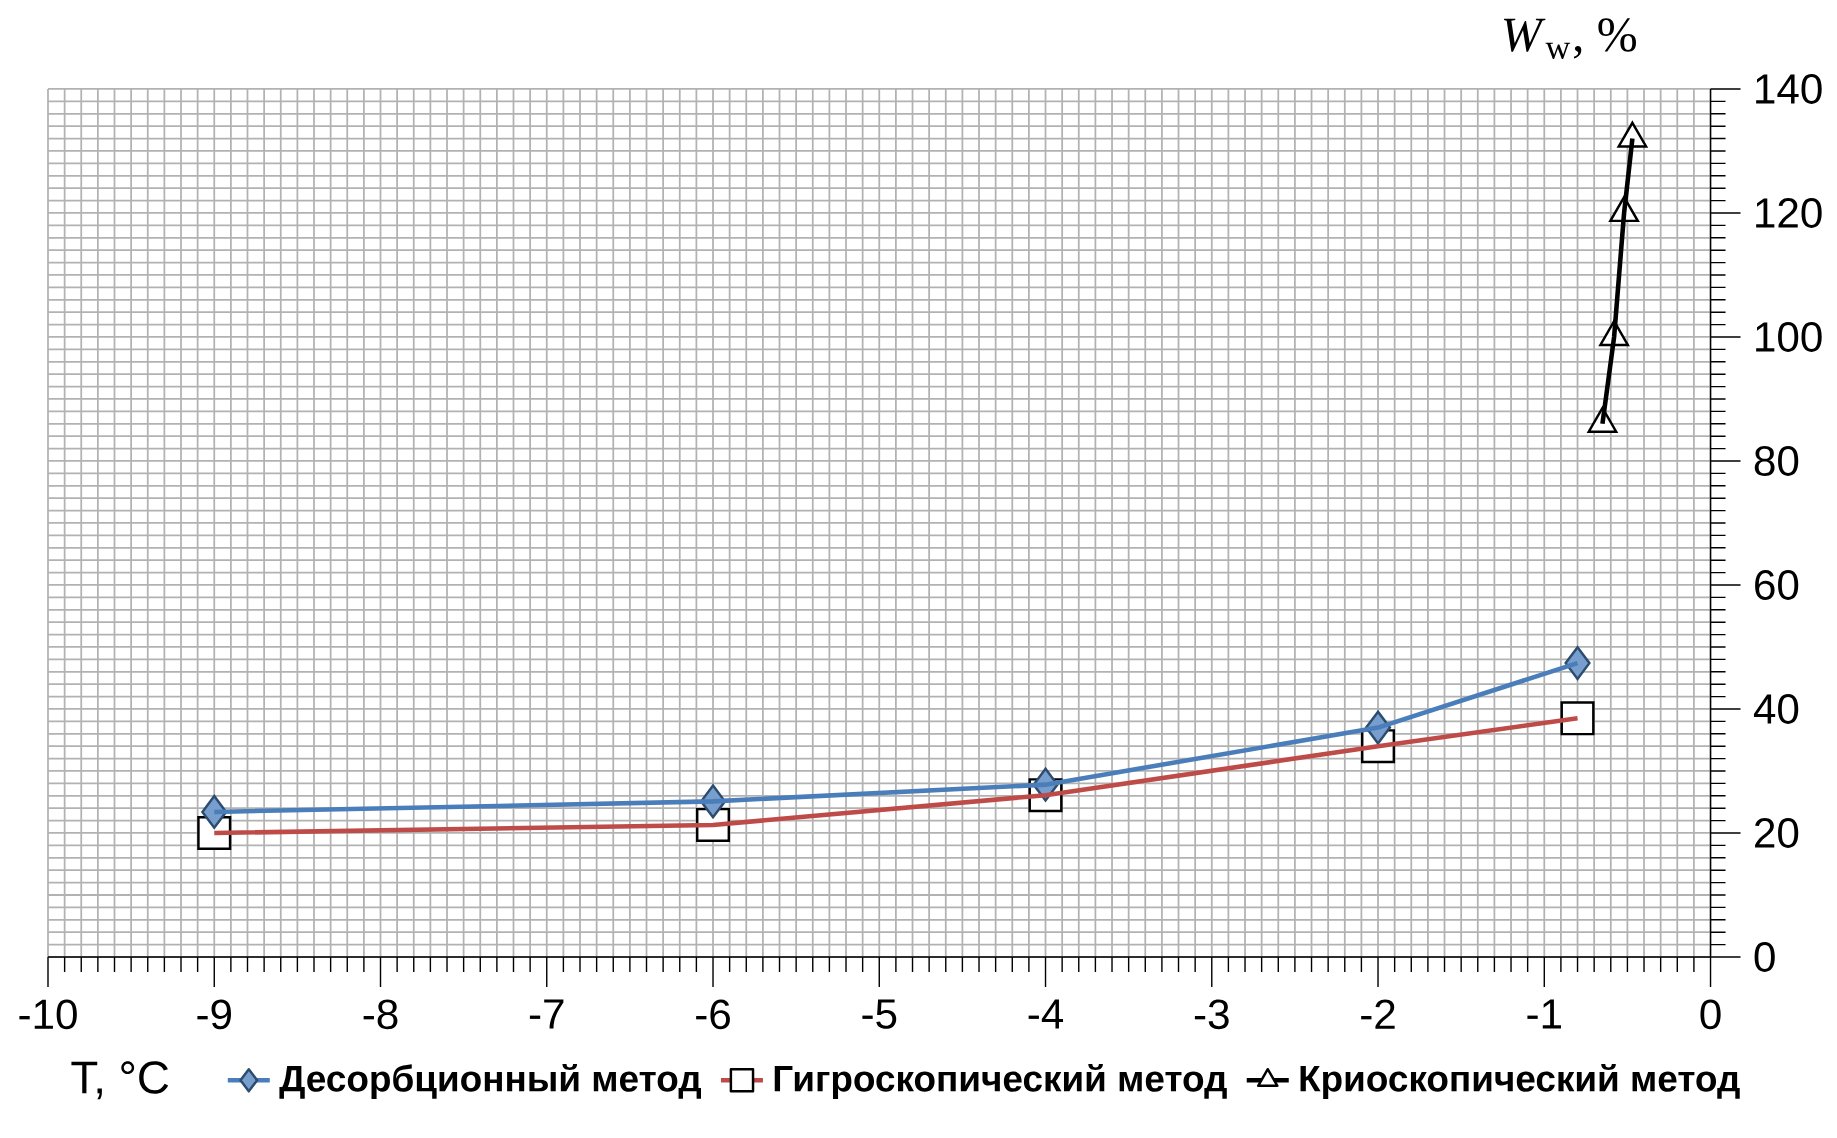  I want to click on y-tick-label: 20, so click(1777, 833).